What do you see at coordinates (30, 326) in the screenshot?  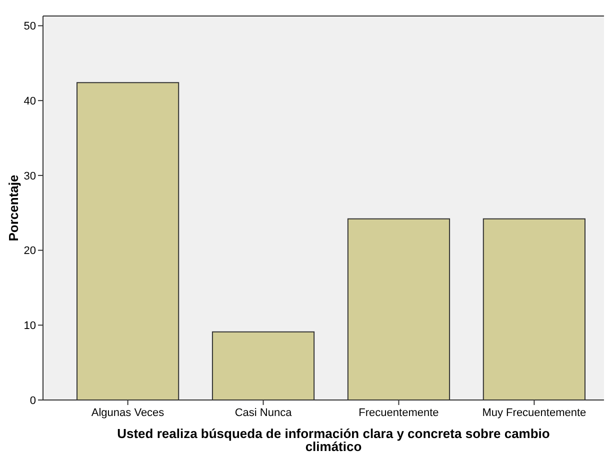 I see `y-tick-label: 10` at bounding box center [30, 326].